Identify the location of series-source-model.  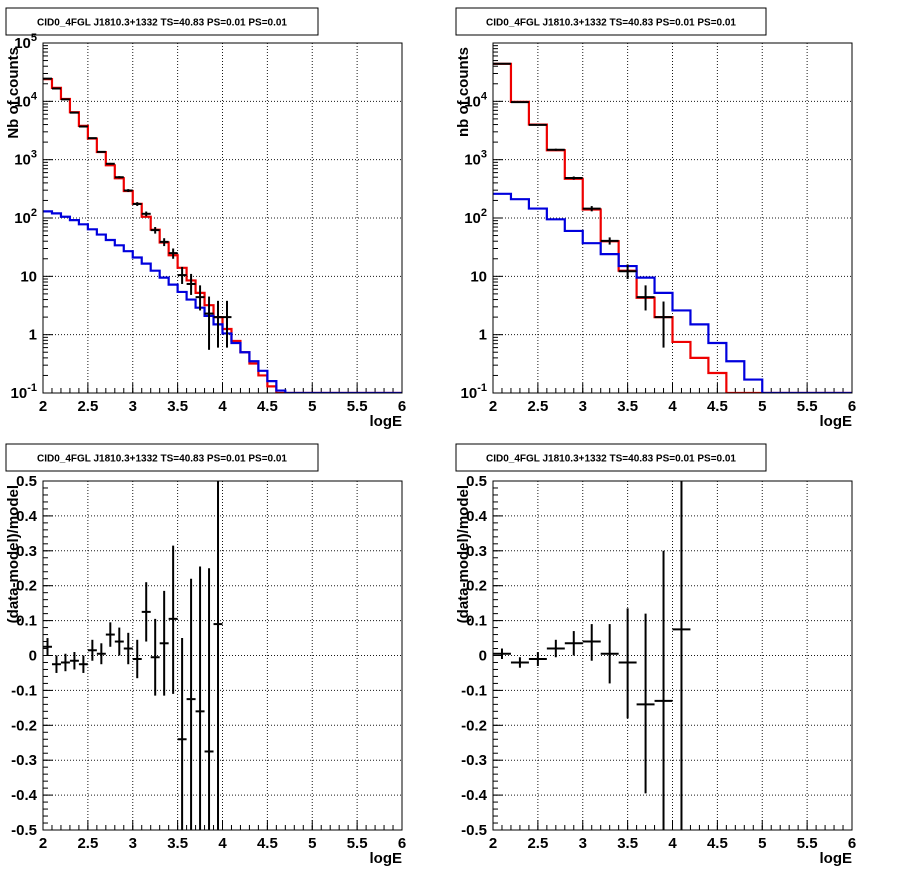
(222, 301).